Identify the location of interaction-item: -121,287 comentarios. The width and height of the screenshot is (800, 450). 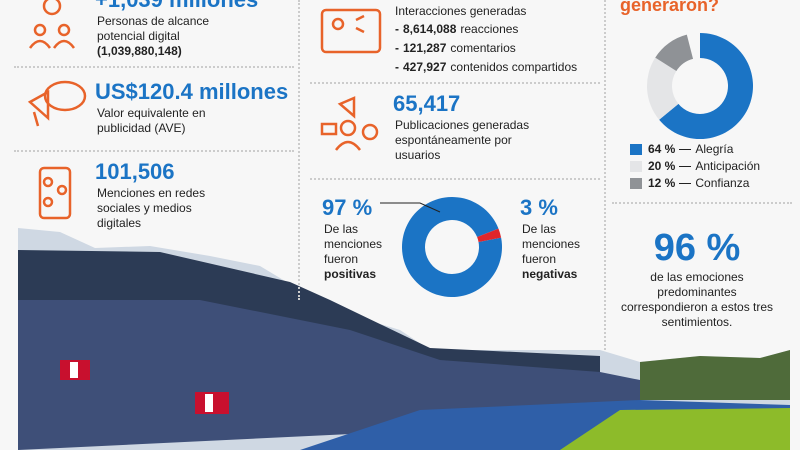
(455, 48).